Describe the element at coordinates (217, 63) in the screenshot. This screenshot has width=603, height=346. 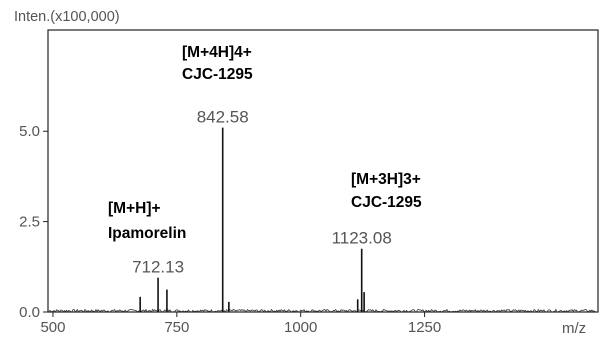
I see `annotation-cjc-4h: [M+4H]4+ CJC-1295` at that location.